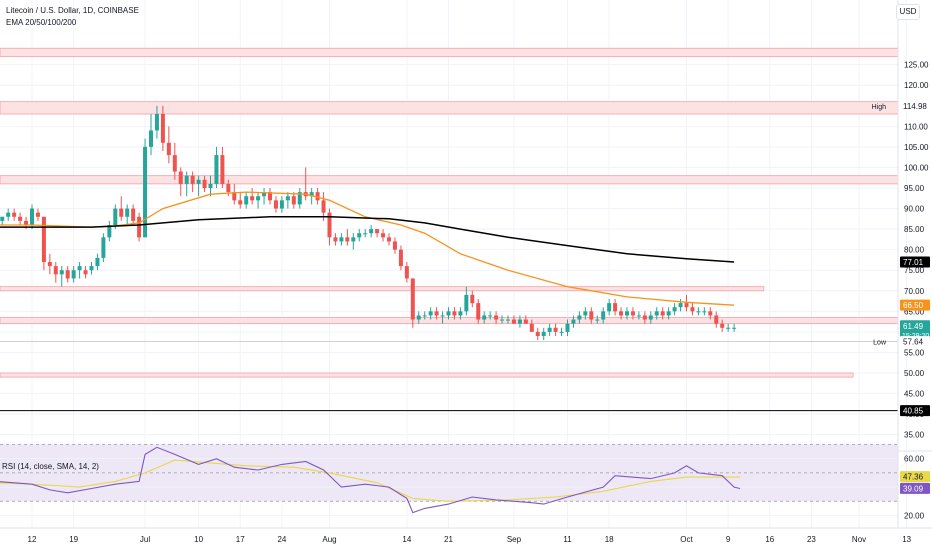 This screenshot has height=550, width=932. What do you see at coordinates (50, 466) in the screenshot?
I see `rsi-indicator-label: RSI (14, close, SMA, 14, 2)` at bounding box center [50, 466].